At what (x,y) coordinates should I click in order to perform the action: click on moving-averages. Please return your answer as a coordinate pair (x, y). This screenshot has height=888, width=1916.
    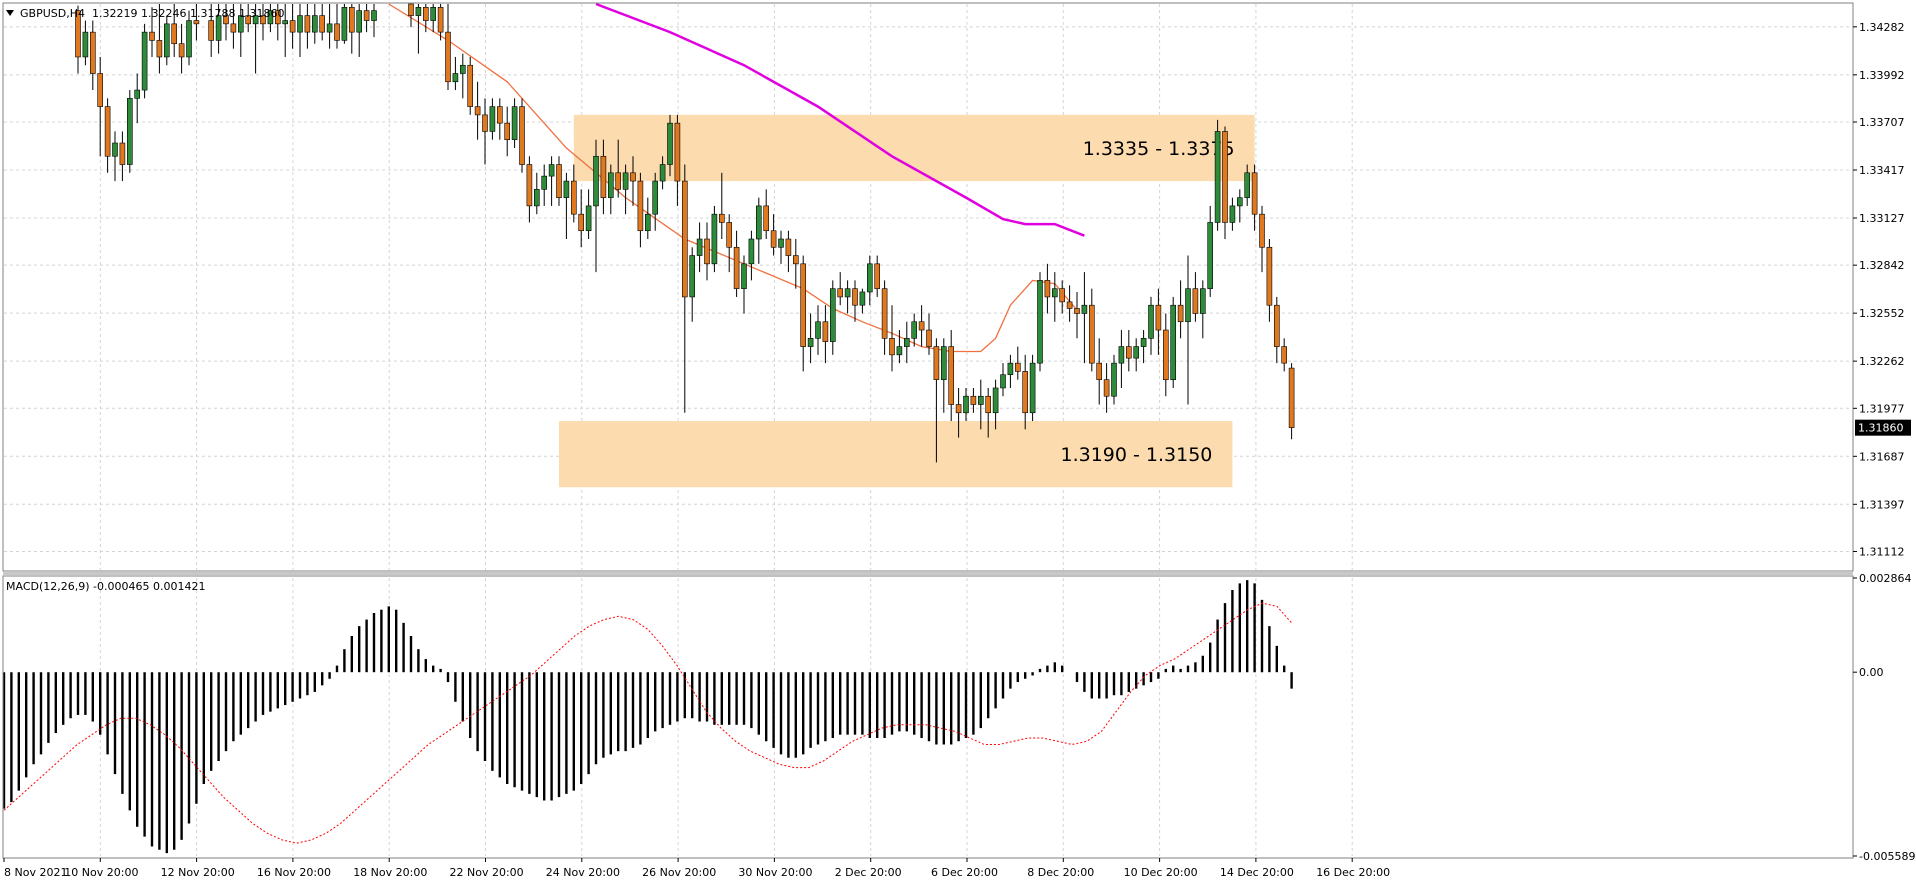
    Looking at the image, I should click on (736, 177).